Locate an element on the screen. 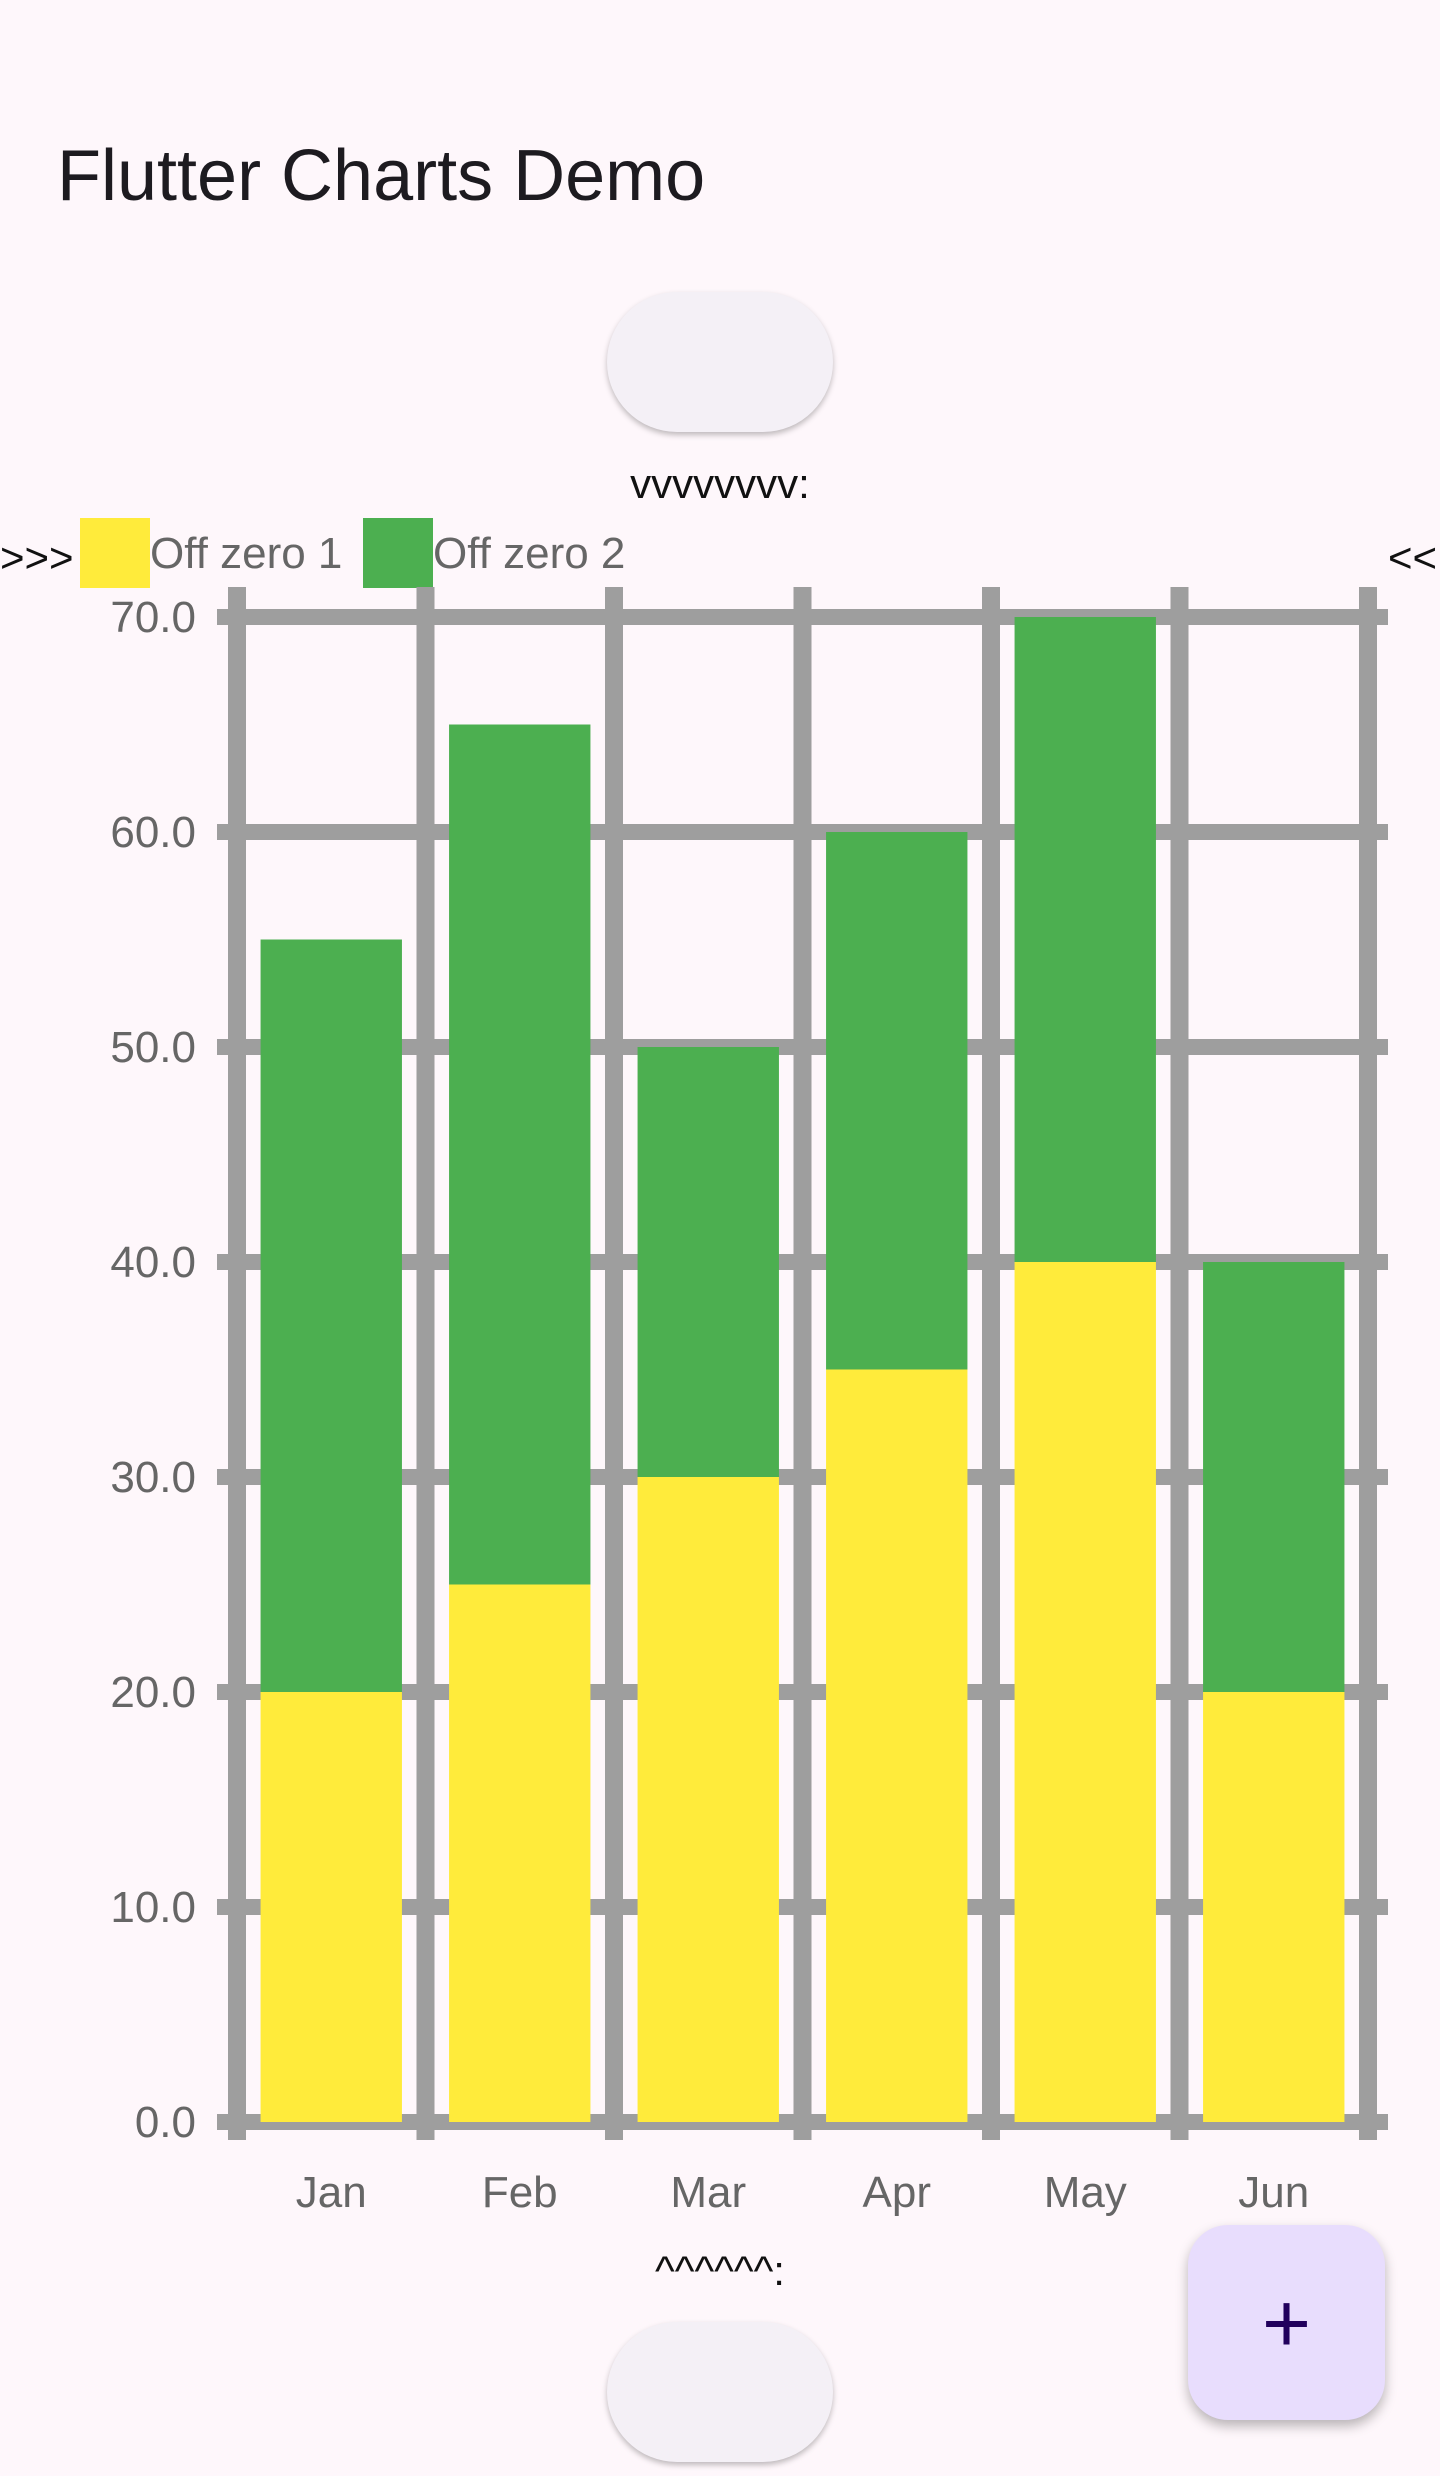  y-tick-label: 70.0 is located at coordinates (153, 617).